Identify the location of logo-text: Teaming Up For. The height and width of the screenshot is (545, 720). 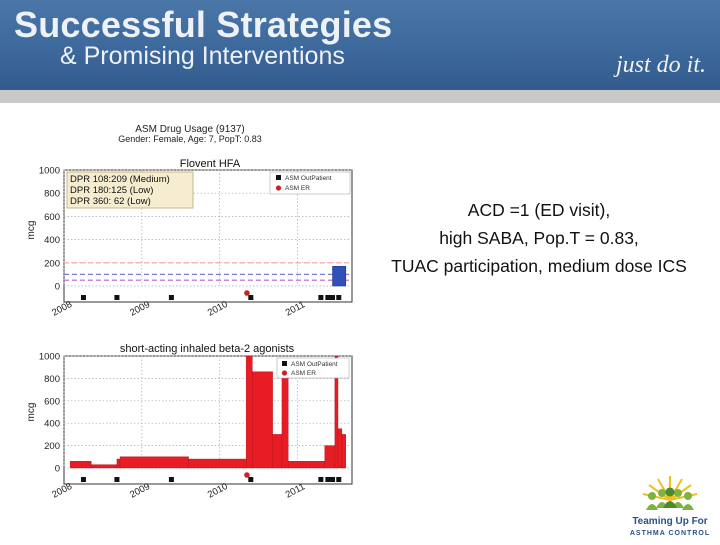
(669, 521).